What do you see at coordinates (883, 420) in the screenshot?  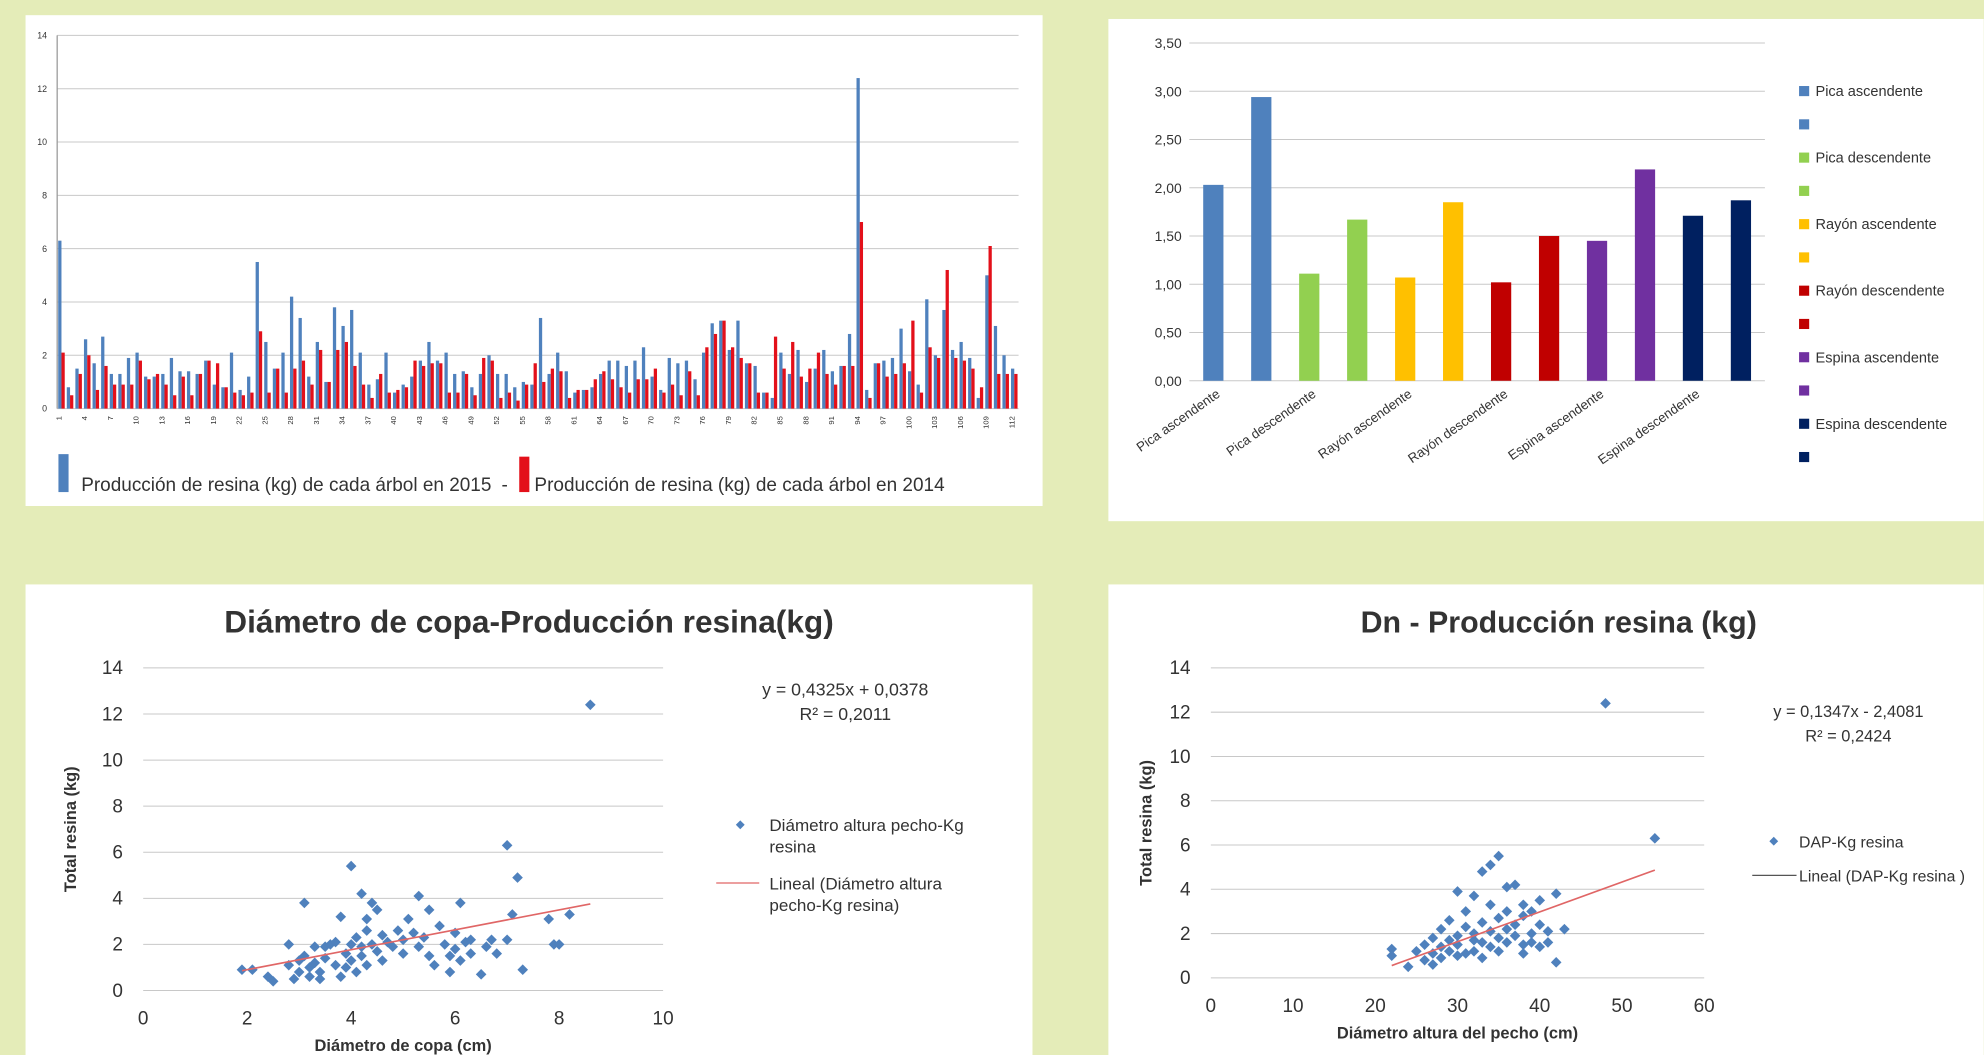 I see `x-tick-label: 97` at bounding box center [883, 420].